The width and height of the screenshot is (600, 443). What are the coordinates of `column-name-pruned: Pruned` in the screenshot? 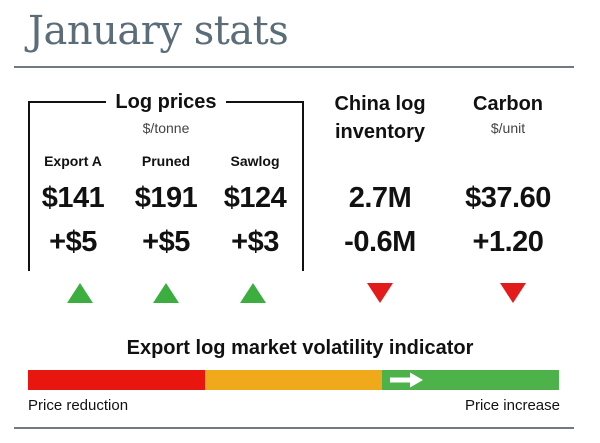 It's located at (166, 161).